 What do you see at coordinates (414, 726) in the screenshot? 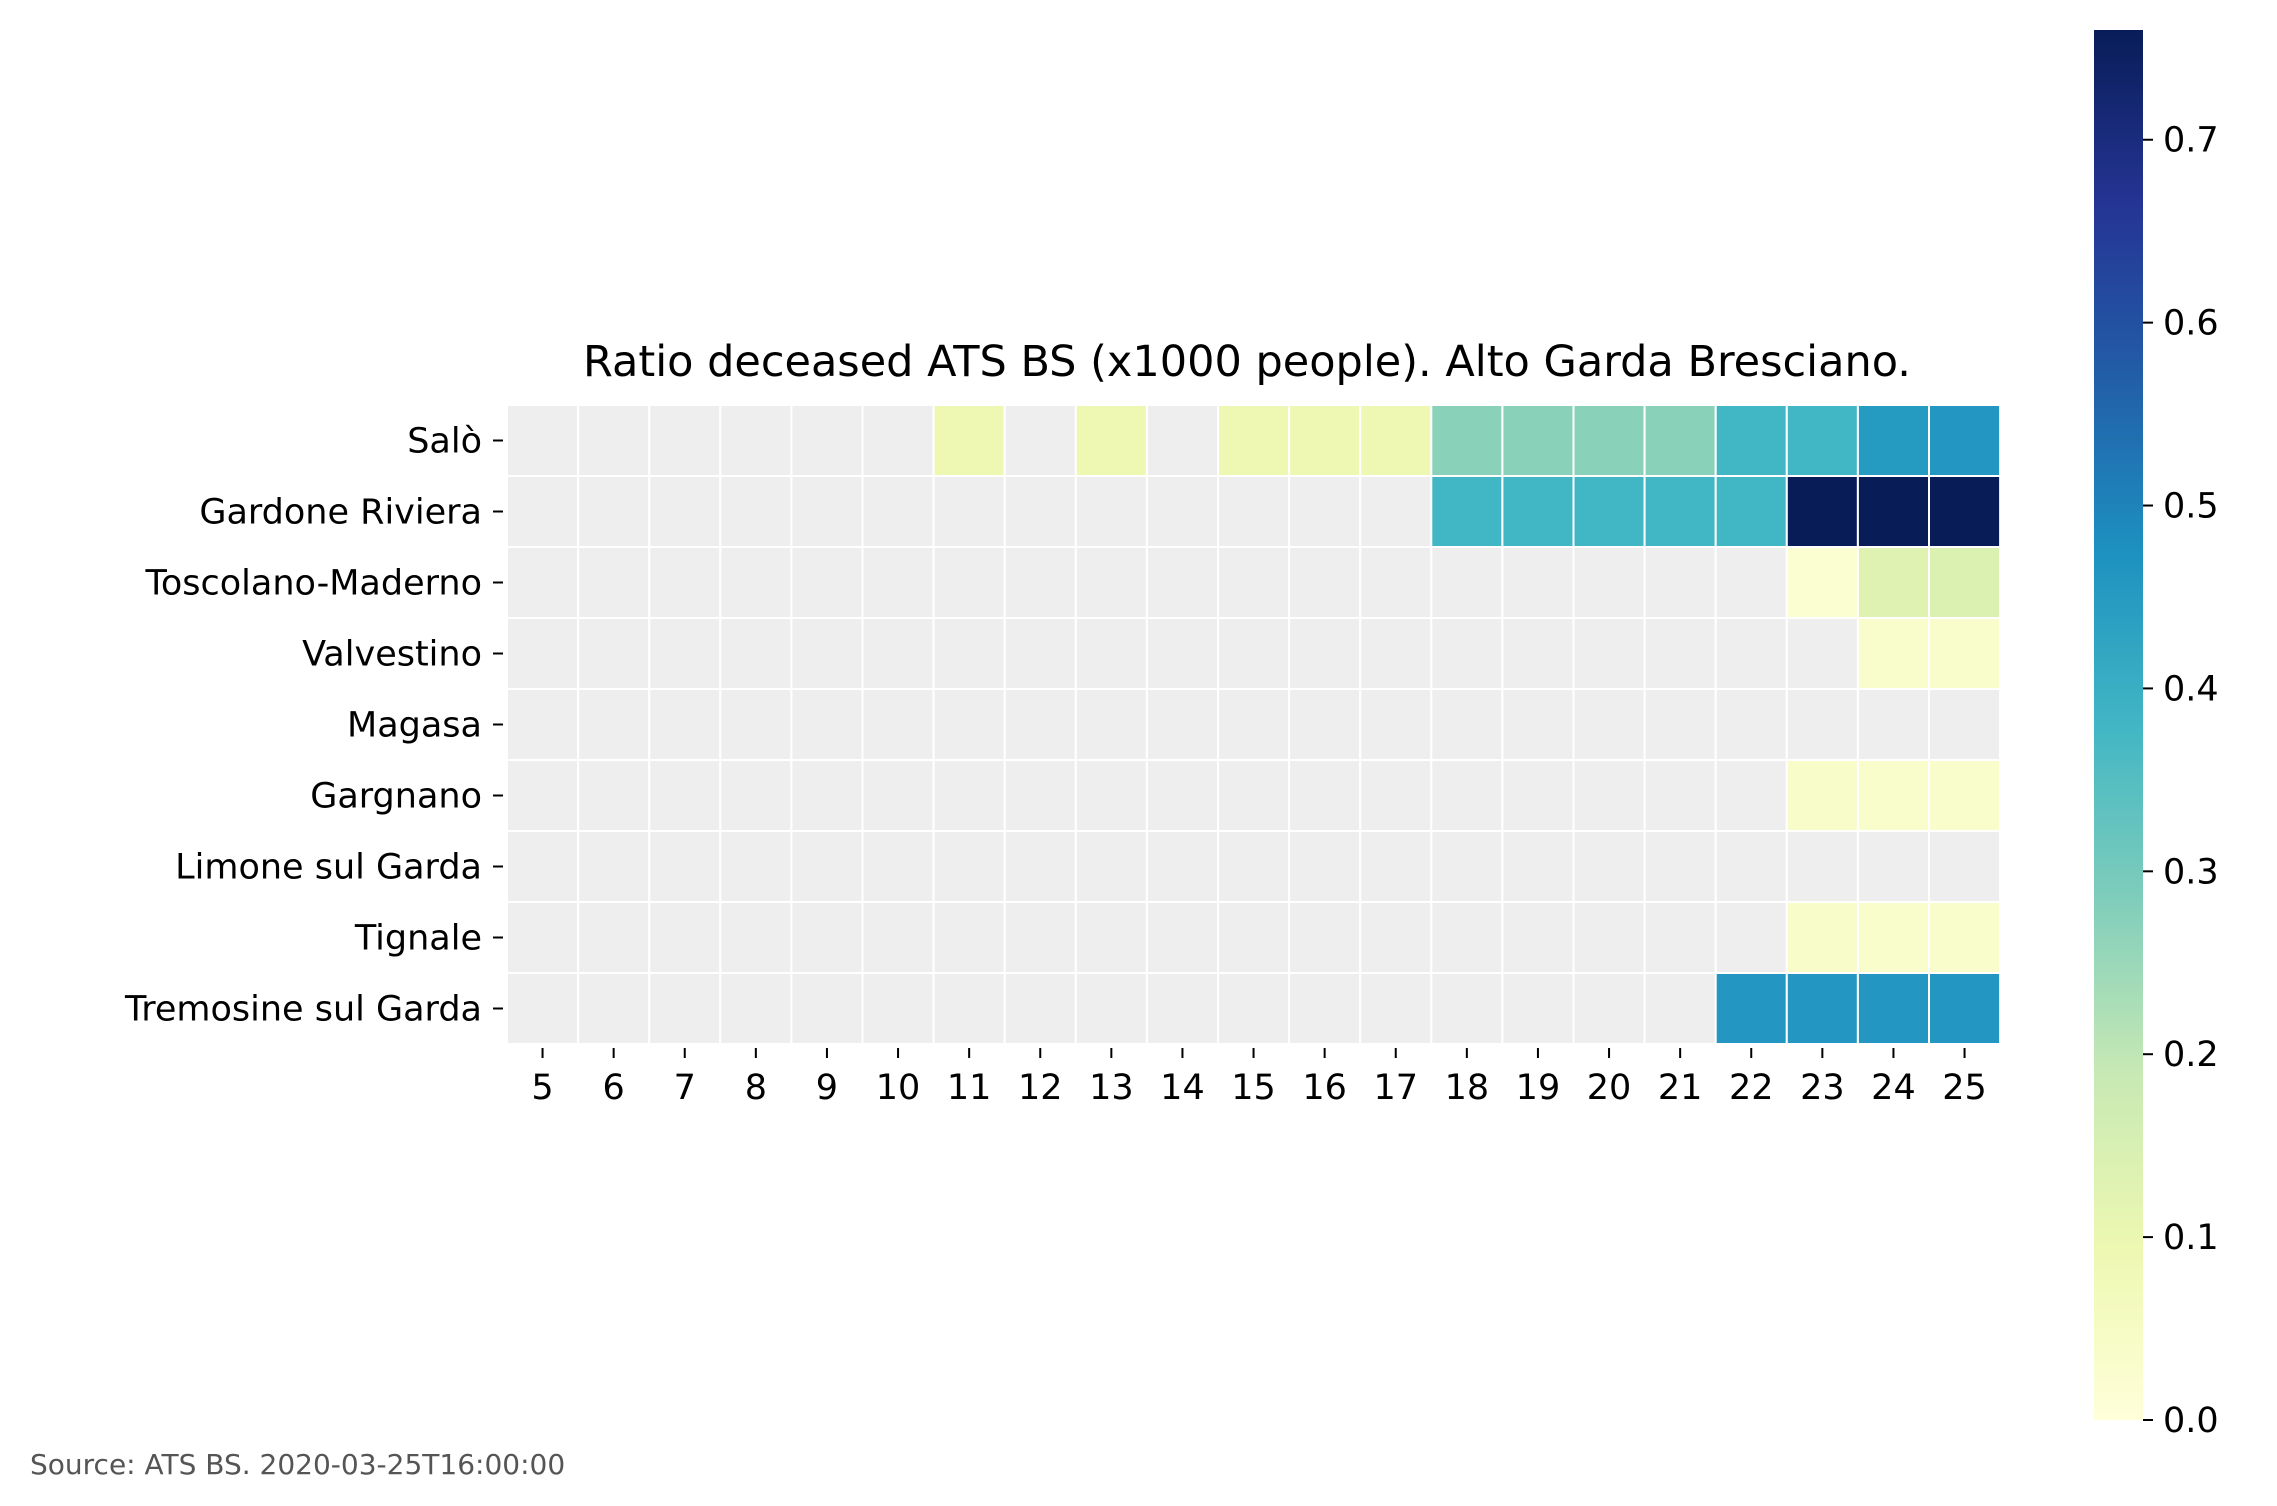
I see `y-tick-label: Magasa` at bounding box center [414, 726].